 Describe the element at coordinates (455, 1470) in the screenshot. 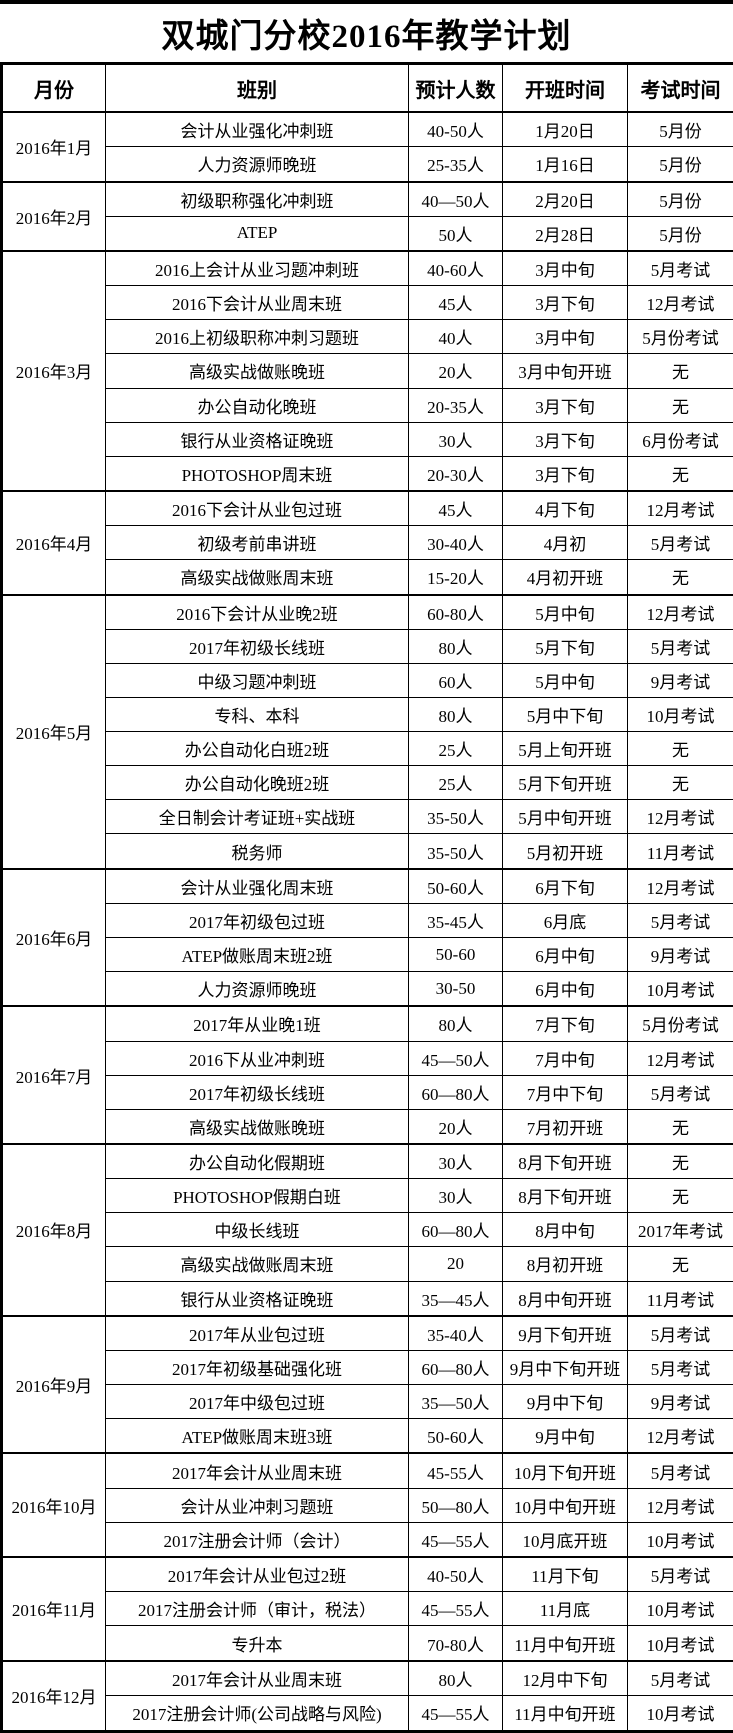

I see `size-cell: 45-55人` at that location.